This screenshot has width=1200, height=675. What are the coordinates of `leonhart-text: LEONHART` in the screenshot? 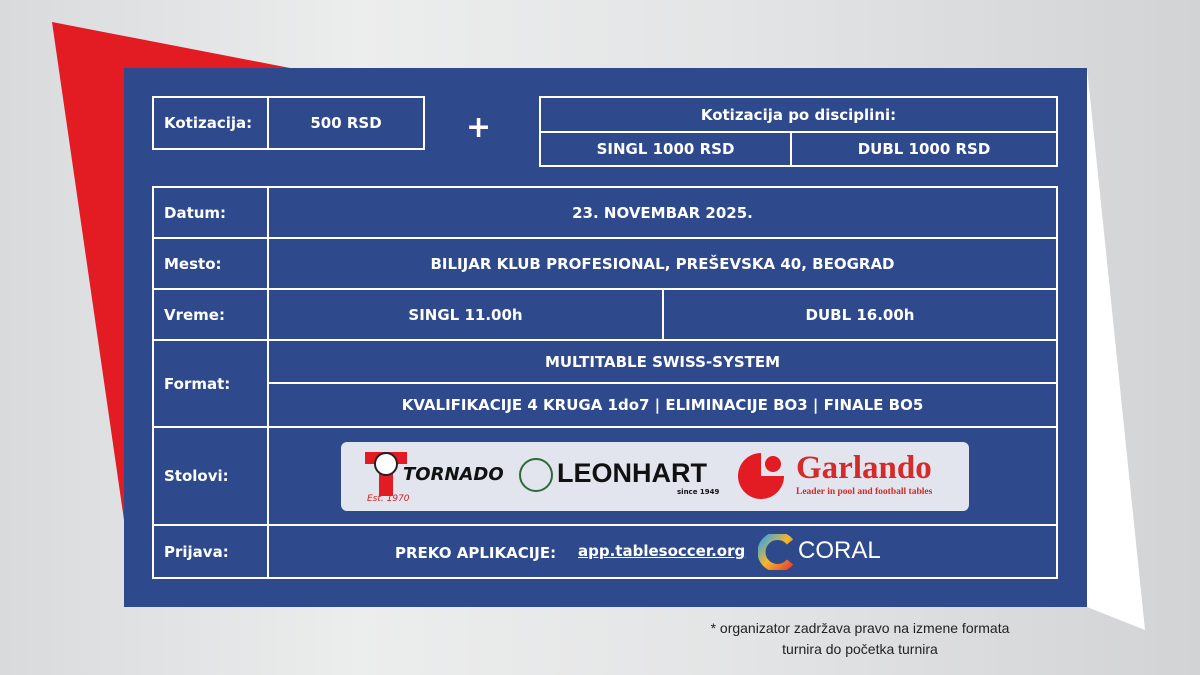 It's located at (632, 473).